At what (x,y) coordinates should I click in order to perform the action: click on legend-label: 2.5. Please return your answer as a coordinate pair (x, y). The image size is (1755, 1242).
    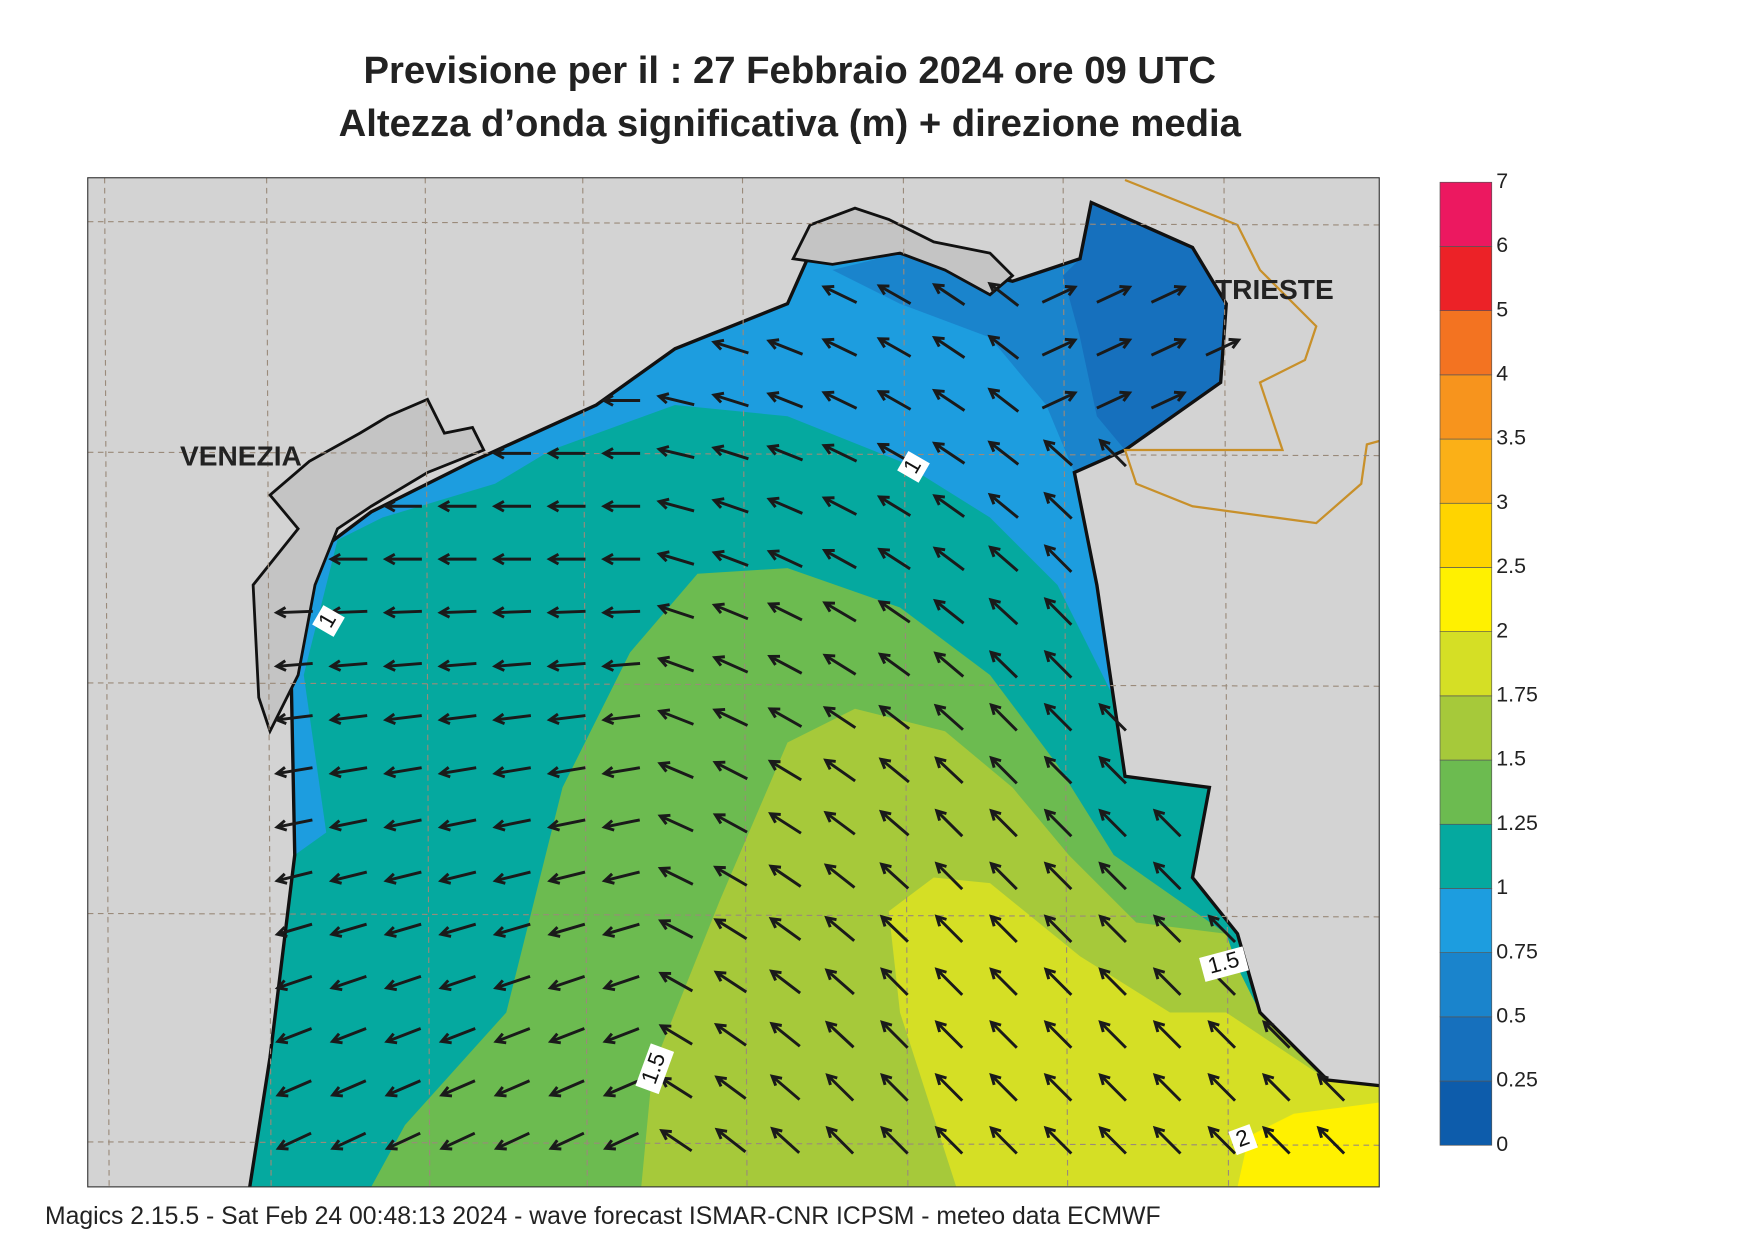
    Looking at the image, I should click on (1511, 566).